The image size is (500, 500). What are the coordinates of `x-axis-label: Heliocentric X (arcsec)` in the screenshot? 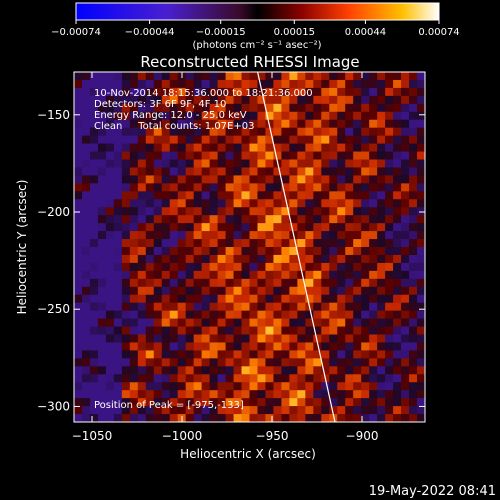 It's located at (248, 454).